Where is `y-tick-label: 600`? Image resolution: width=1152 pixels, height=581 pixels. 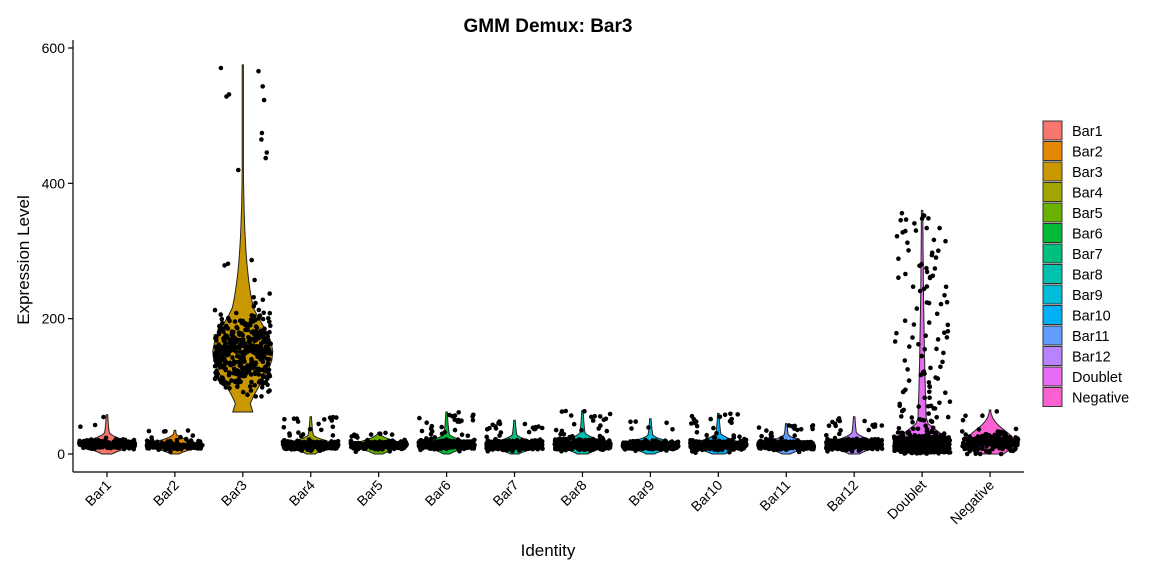 y-tick-label: 600 is located at coordinates (54, 48).